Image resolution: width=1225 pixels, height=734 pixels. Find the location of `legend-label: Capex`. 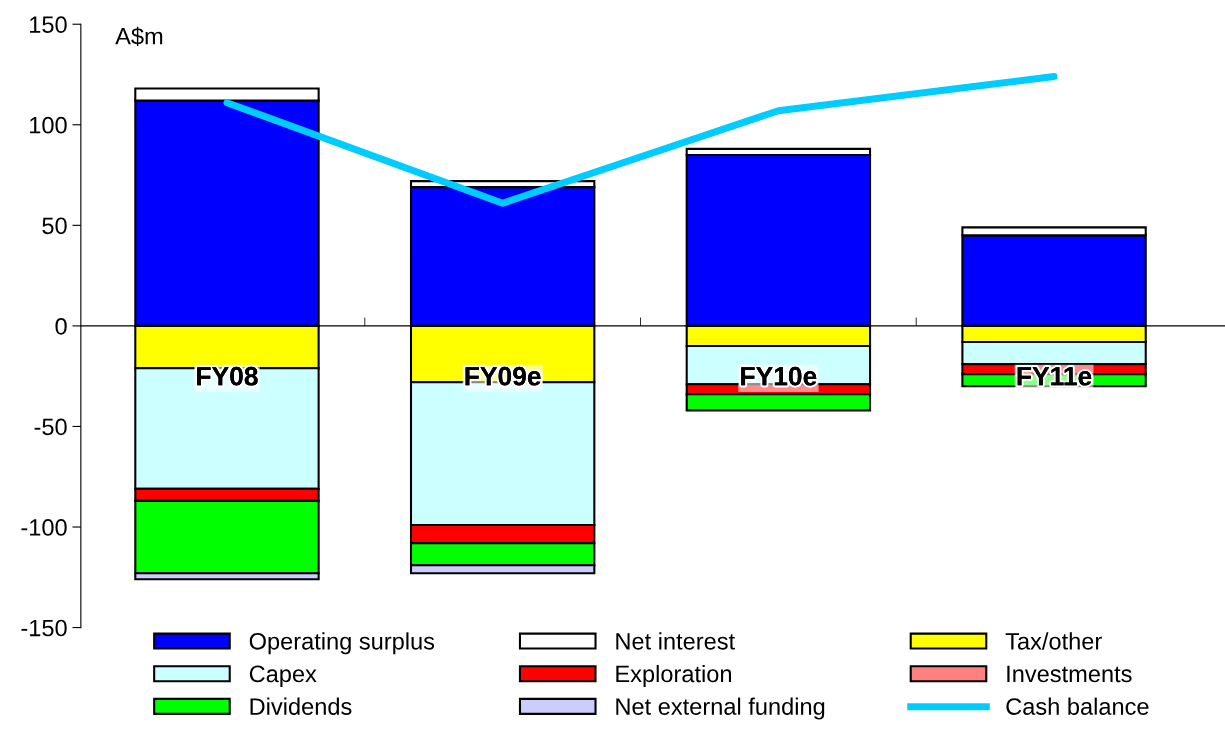

legend-label: Capex is located at coordinates (283, 676).